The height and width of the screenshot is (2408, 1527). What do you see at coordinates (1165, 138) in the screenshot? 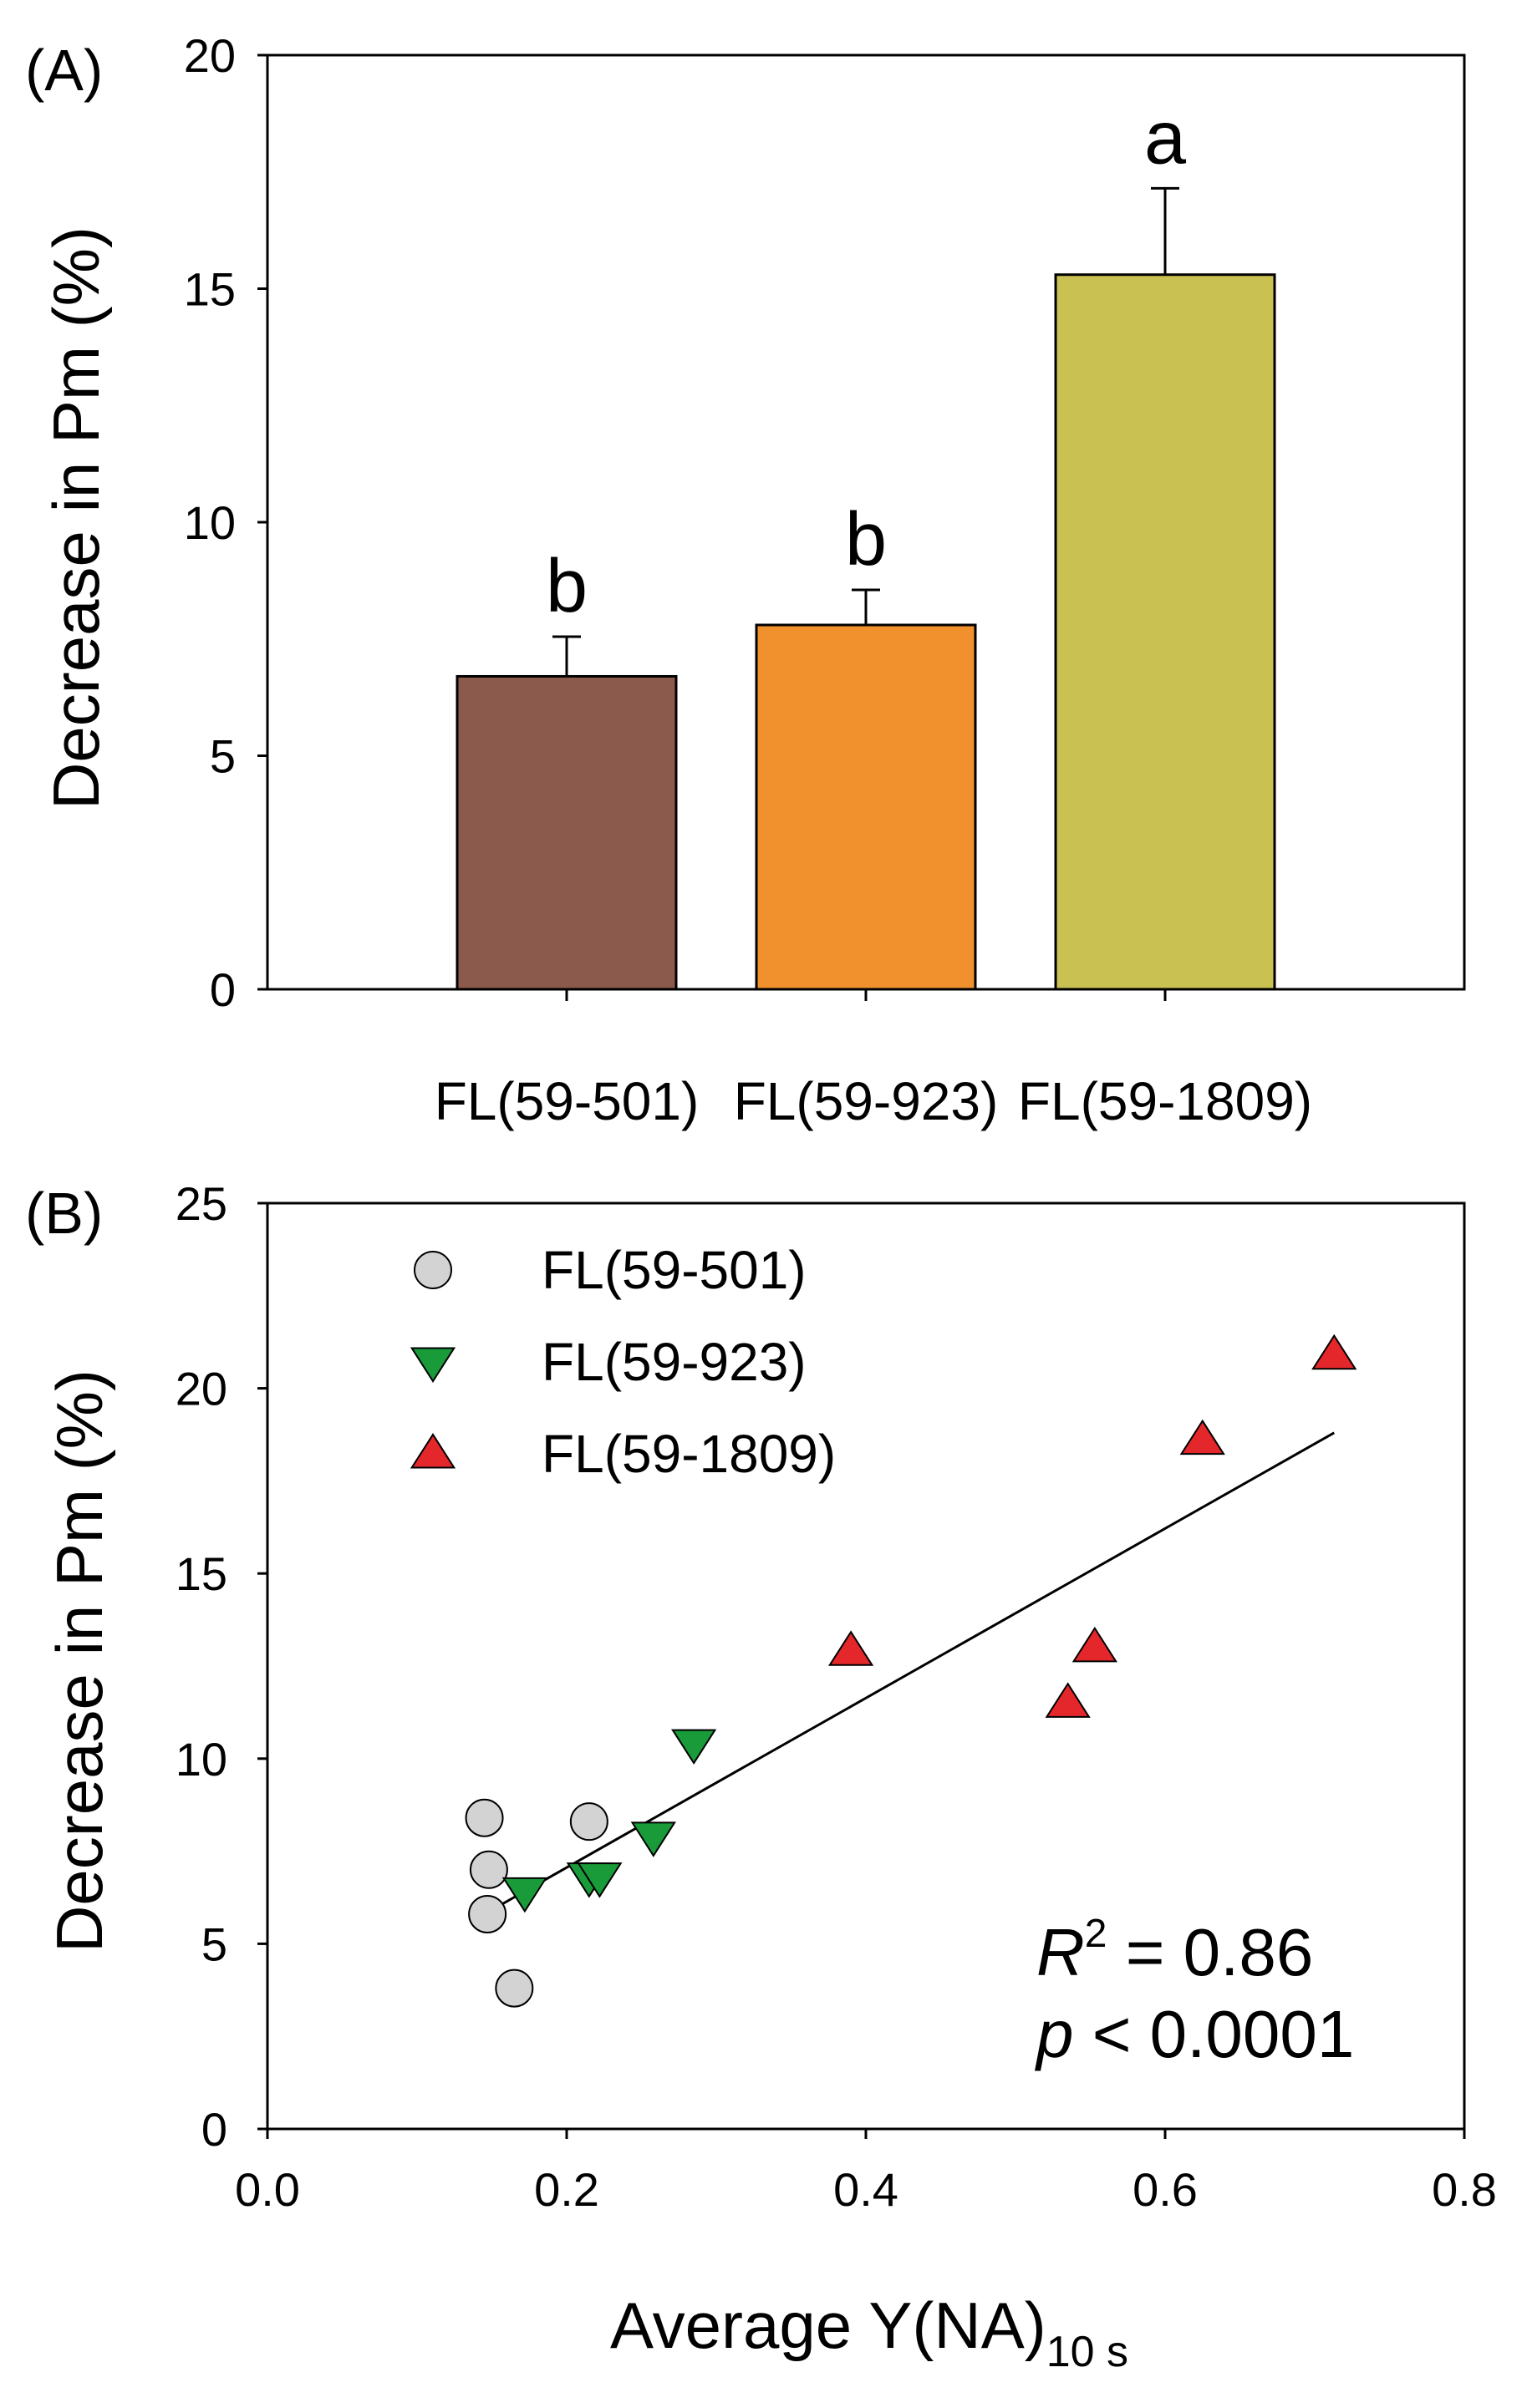
I see `significance-letter: a` at bounding box center [1165, 138].